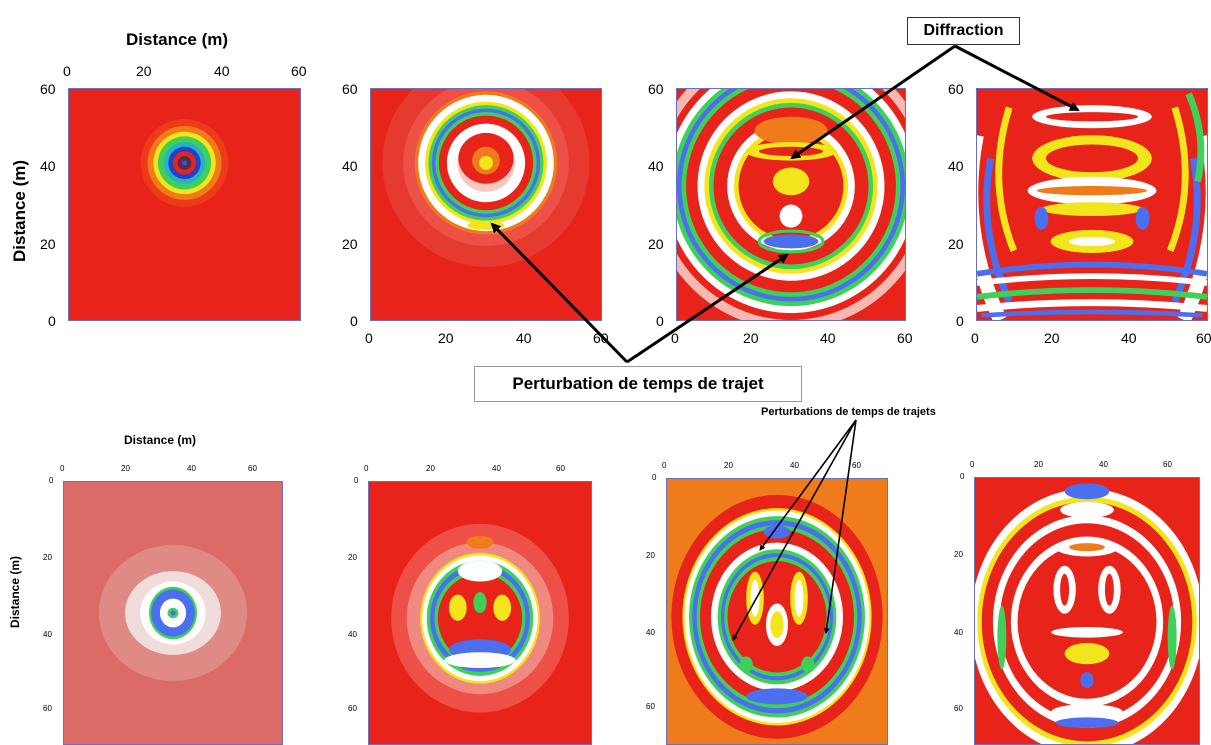 The height and width of the screenshot is (745, 1211). I want to click on bot3-y-tick-40: 40, so click(650, 632).